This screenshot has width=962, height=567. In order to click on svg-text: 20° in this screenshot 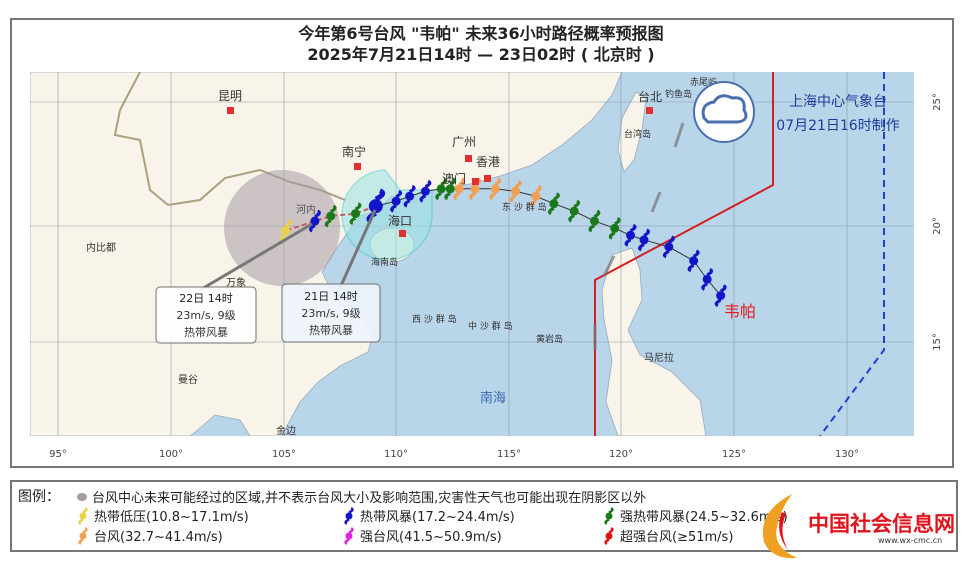, I will do `click(937, 226)`.